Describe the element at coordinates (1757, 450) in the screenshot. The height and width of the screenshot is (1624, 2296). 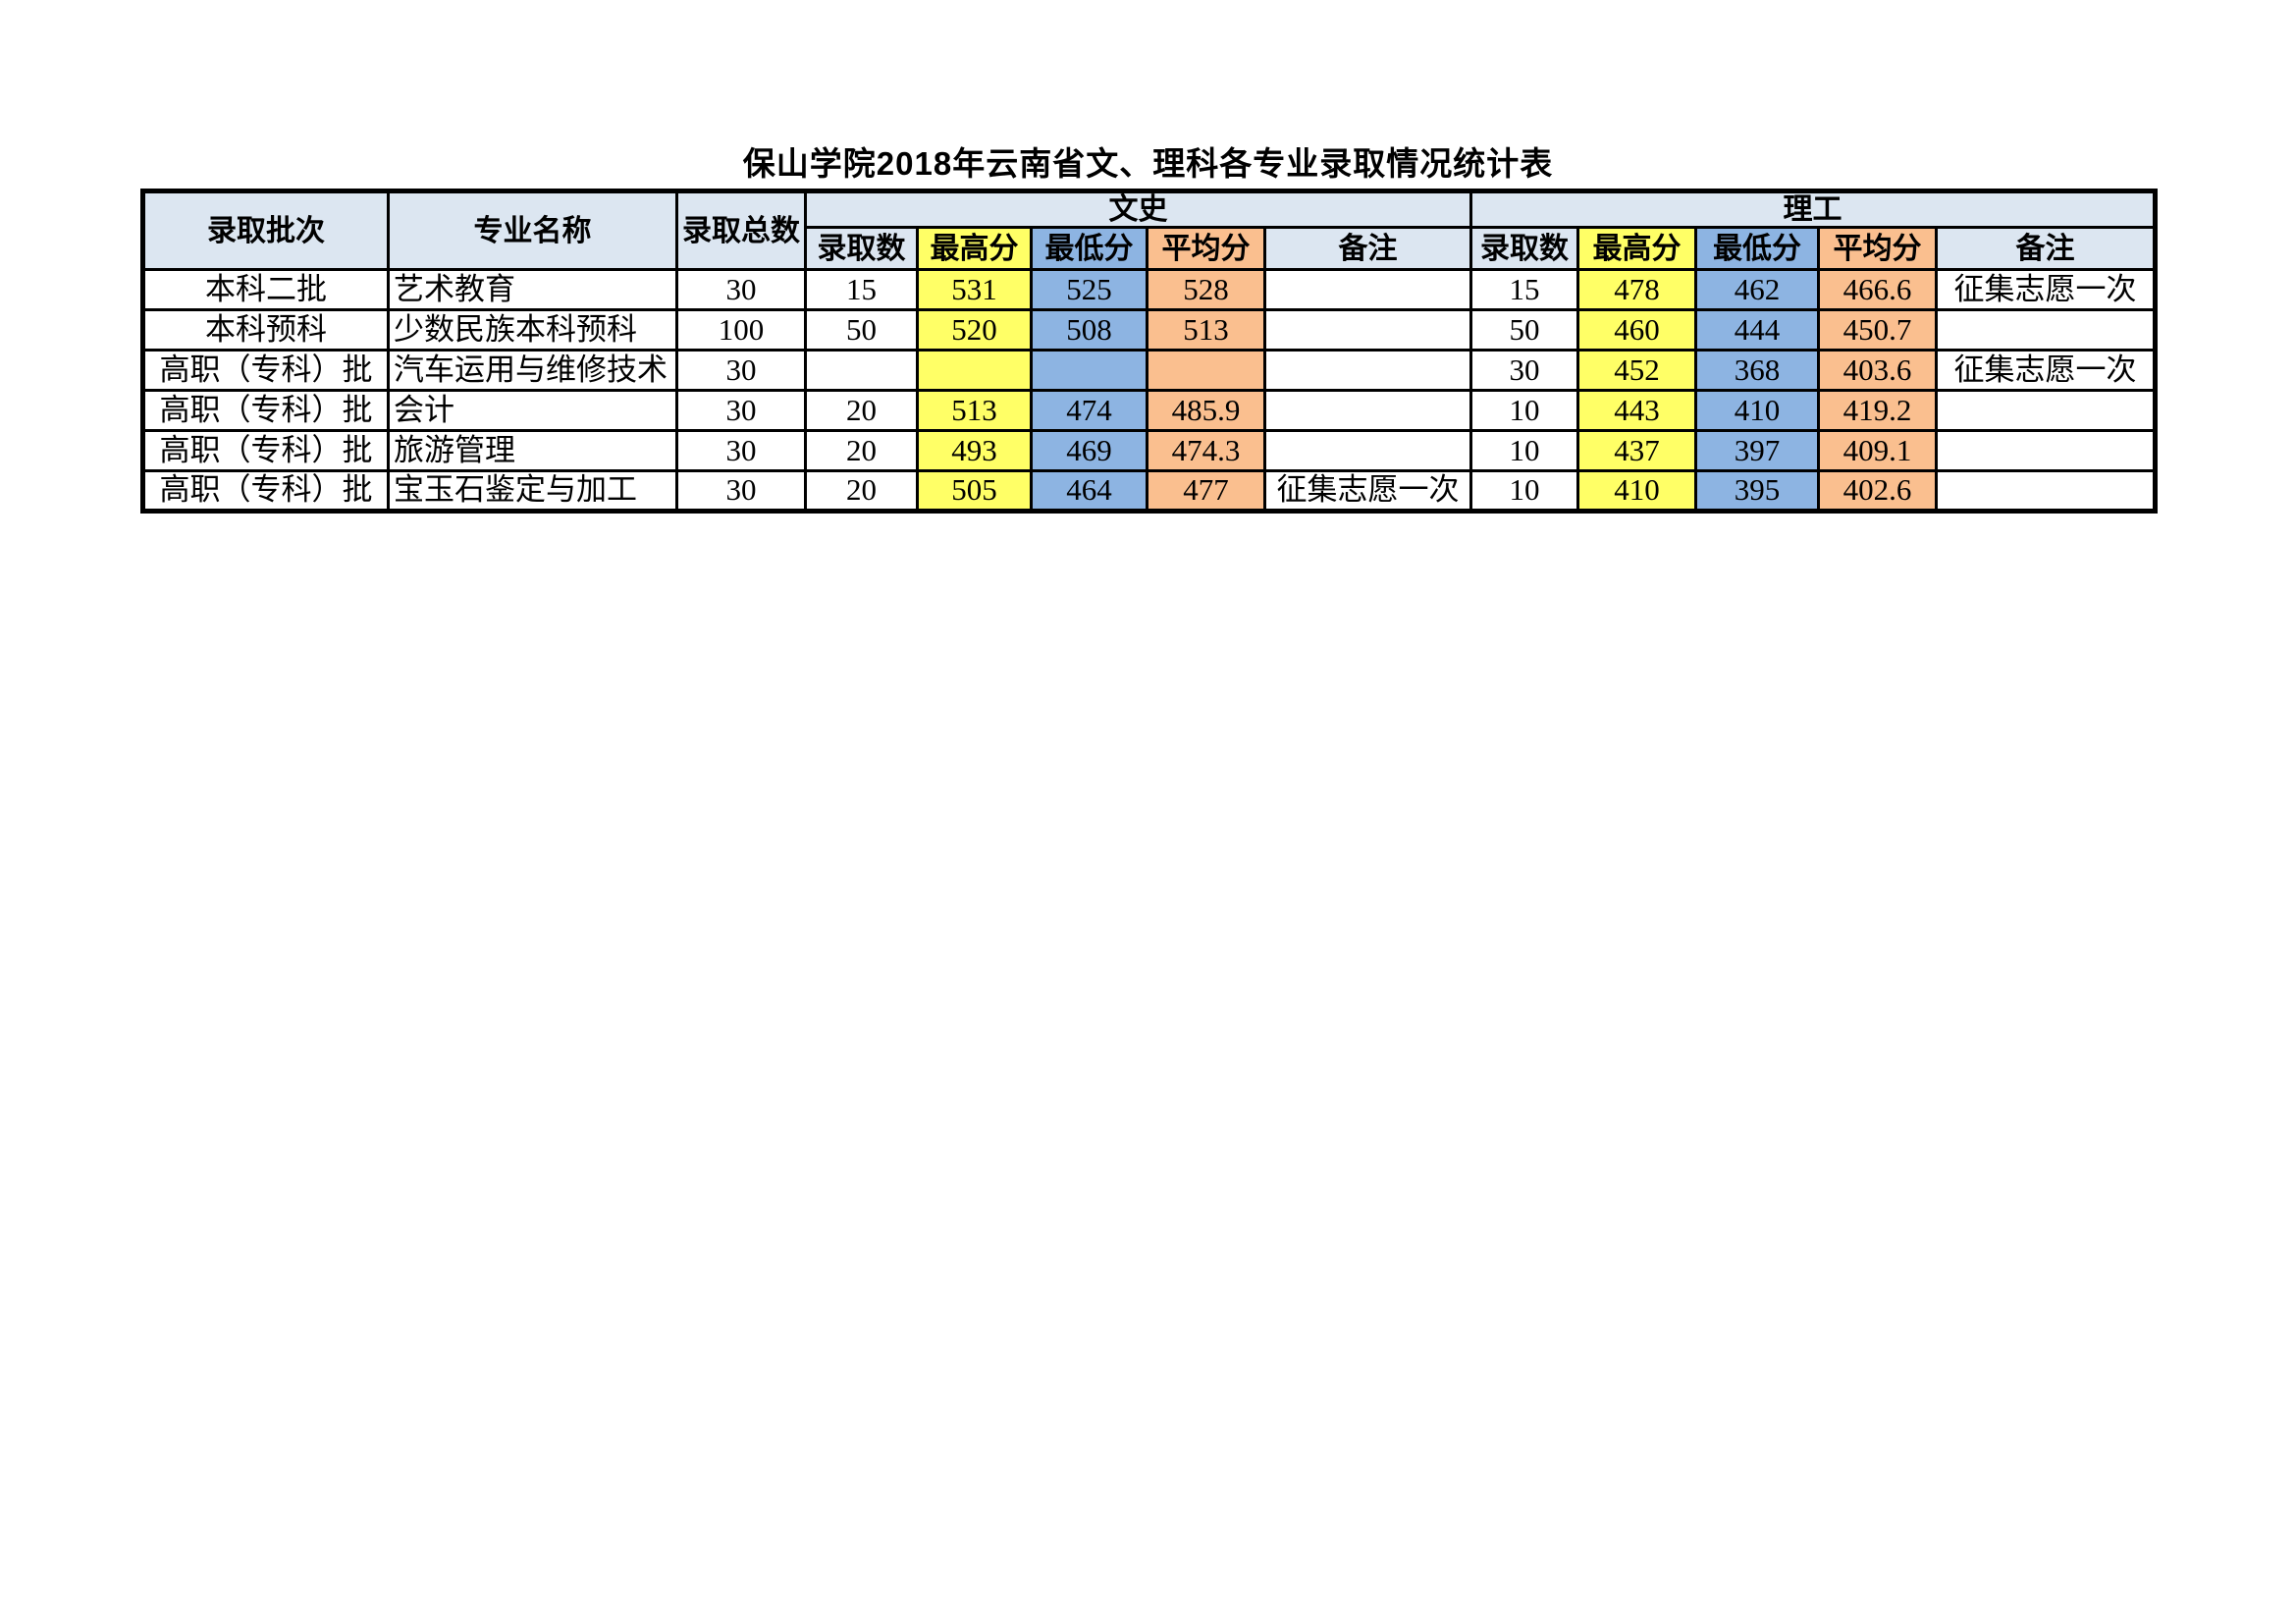
I see `cell-ligong-min: 397` at that location.